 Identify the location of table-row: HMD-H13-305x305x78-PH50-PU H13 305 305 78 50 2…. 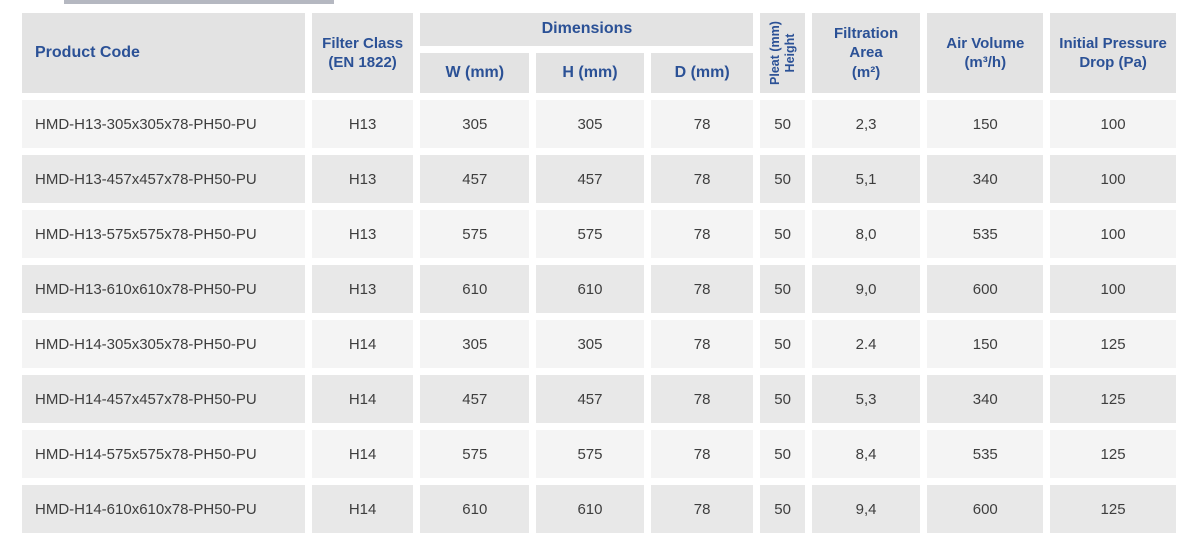
(599, 124).